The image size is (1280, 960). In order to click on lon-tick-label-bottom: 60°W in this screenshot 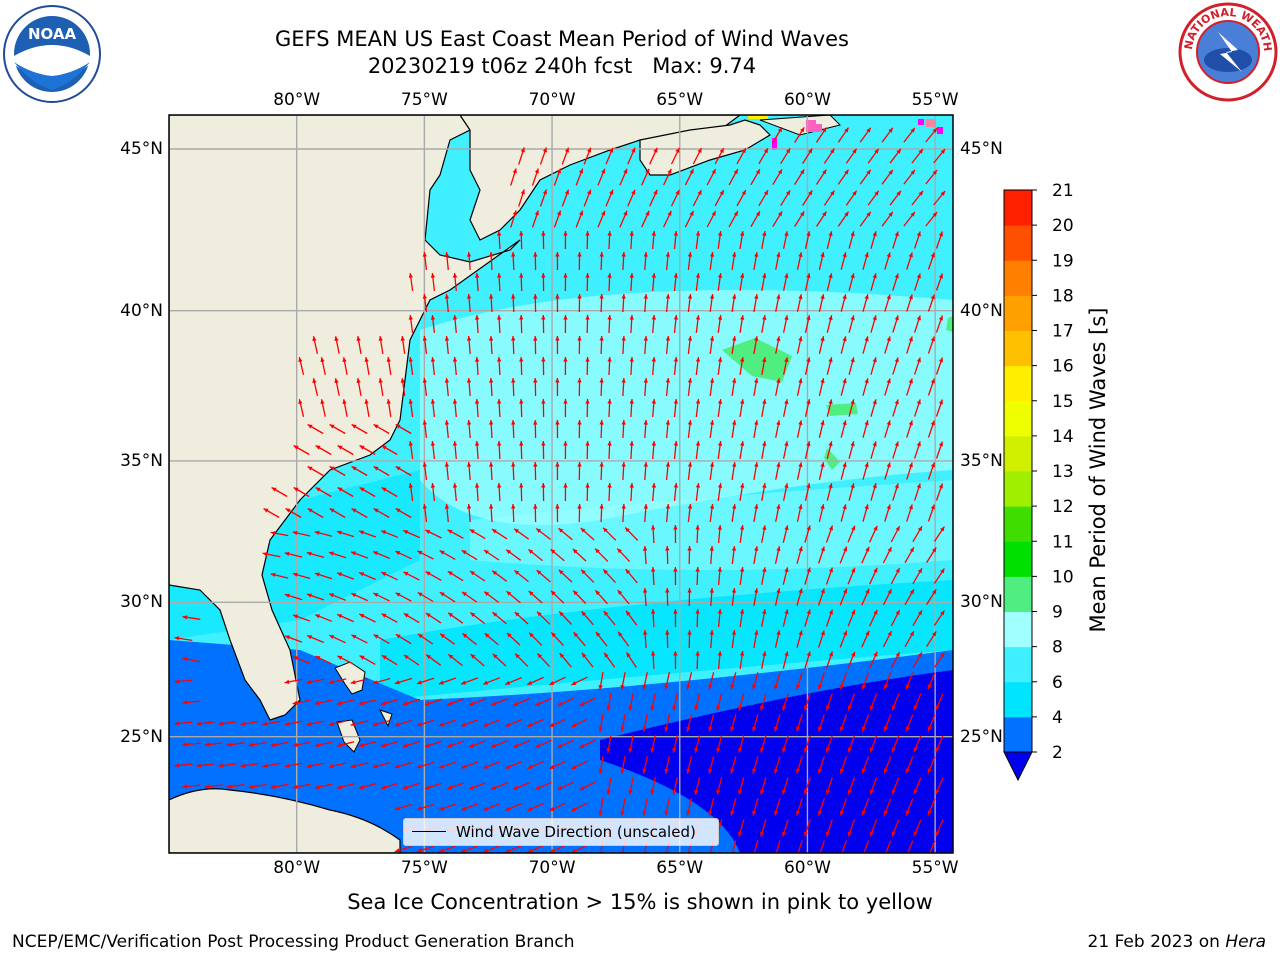, I will do `click(807, 868)`.